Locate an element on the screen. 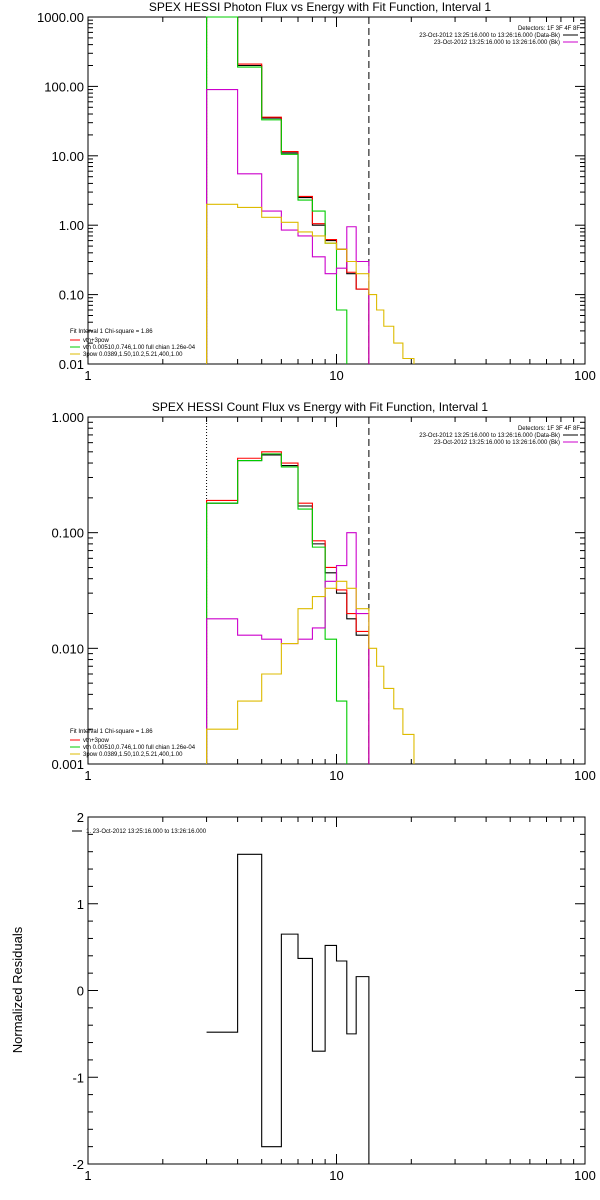 The image size is (600, 1200). panel1-fit-interval-label: Fit Interval 1 Chi-square = 1.86 is located at coordinates (111, 332).